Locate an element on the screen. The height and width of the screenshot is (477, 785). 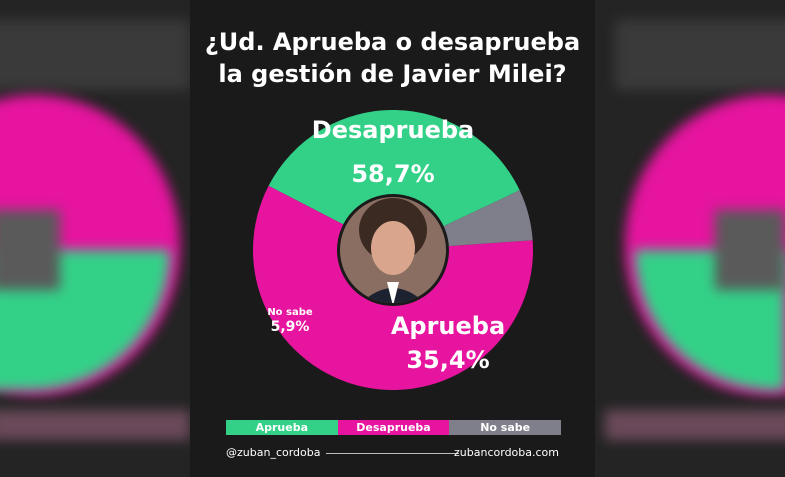
legend-label-no-sabe: No sabe is located at coordinates (505, 427).